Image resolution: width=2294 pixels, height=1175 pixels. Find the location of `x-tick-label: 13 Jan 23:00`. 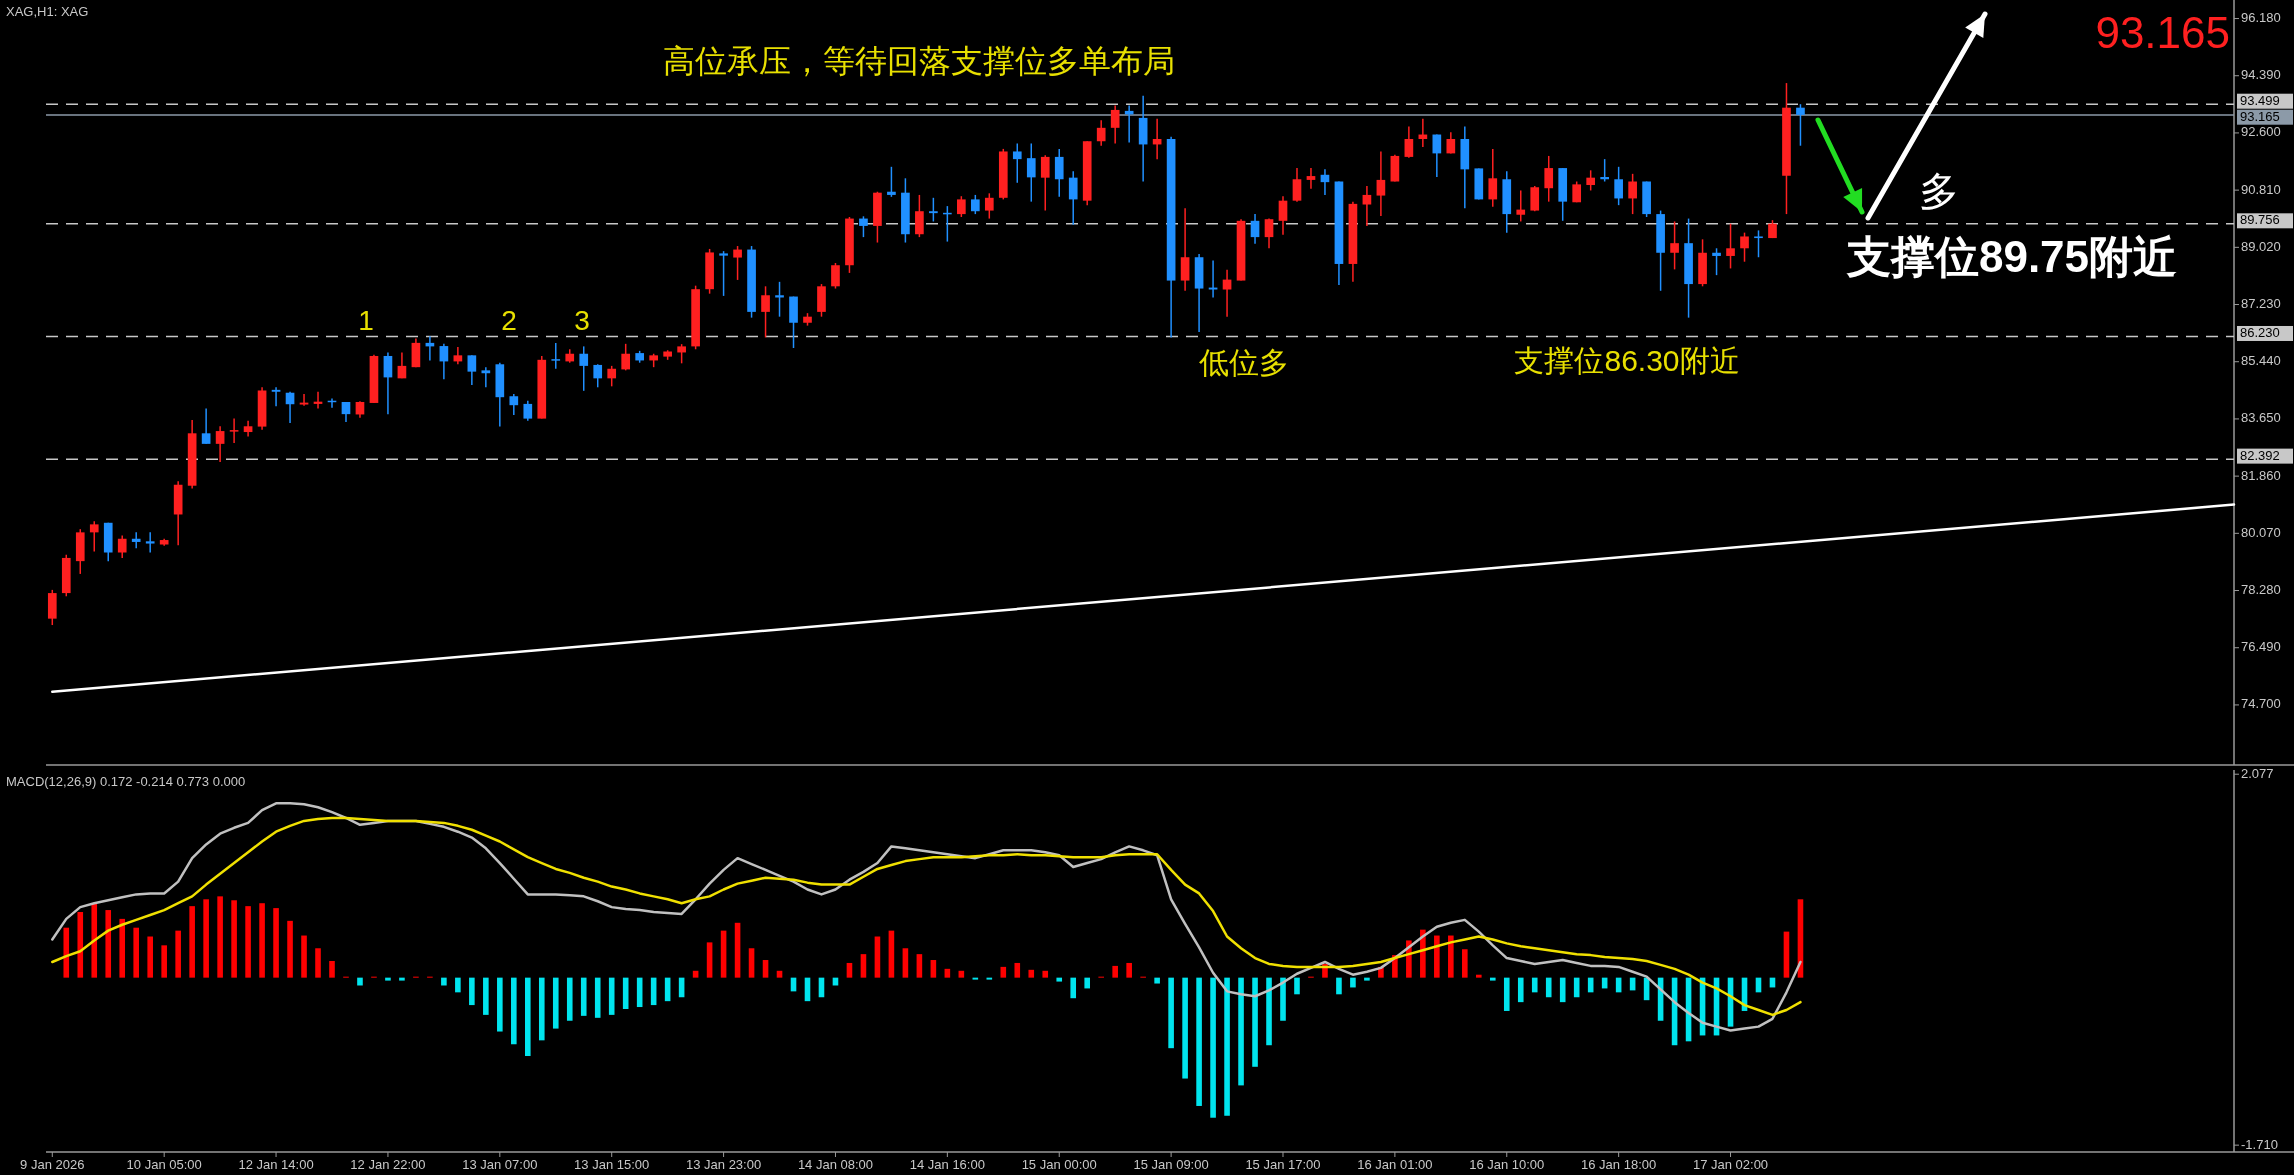

x-tick-label: 13 Jan 23:00 is located at coordinates (723, 1164).